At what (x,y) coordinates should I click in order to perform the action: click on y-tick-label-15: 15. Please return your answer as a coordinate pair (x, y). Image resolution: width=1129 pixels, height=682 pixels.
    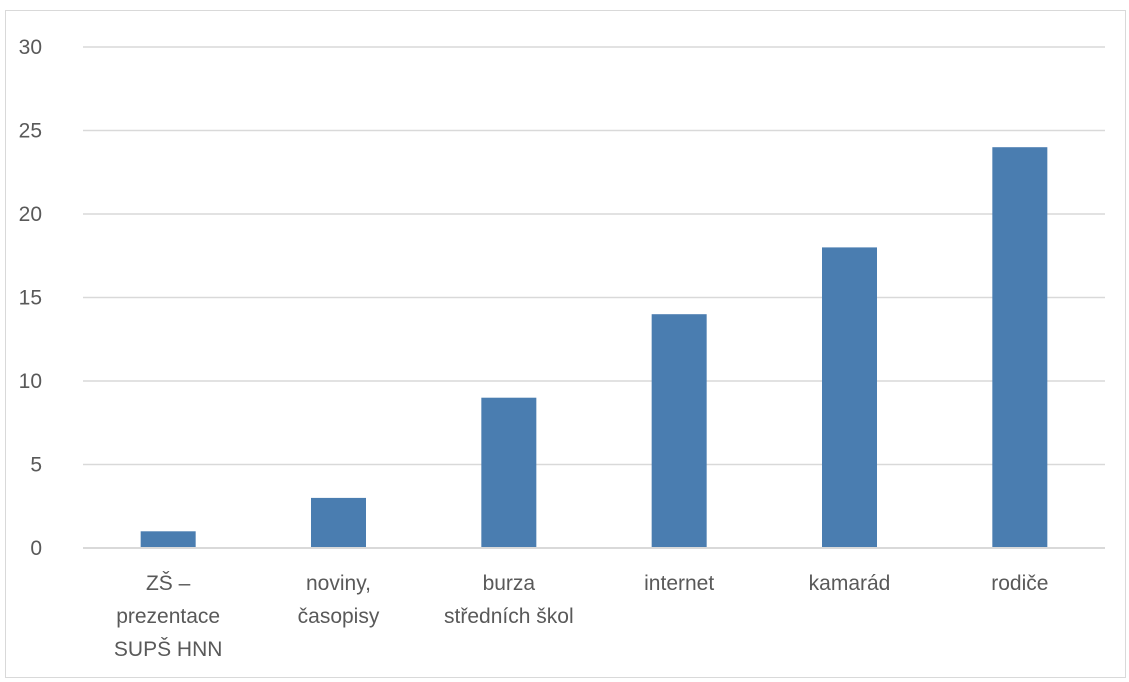
    Looking at the image, I should click on (30, 298).